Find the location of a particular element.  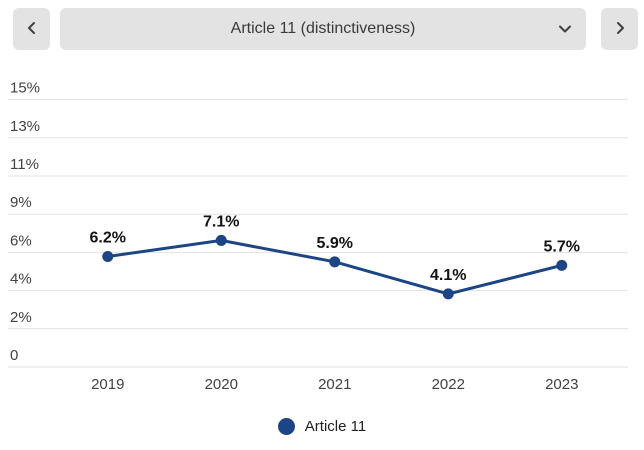

legend: Article 11 is located at coordinates (322, 426).